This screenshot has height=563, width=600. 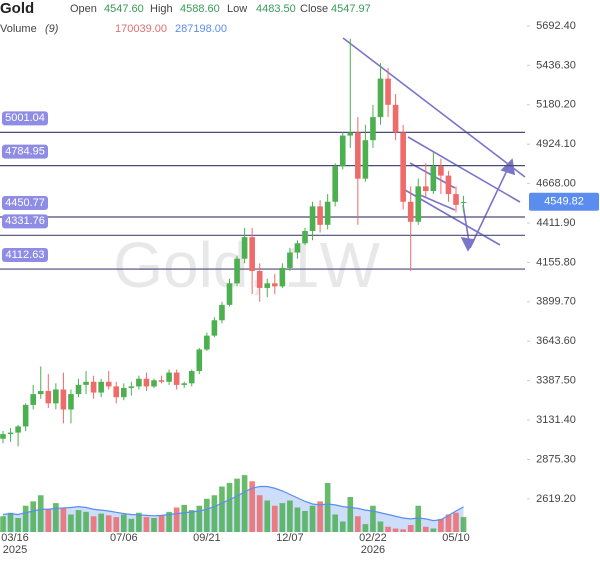 I want to click on last-price-tag, so click(x=564, y=201).